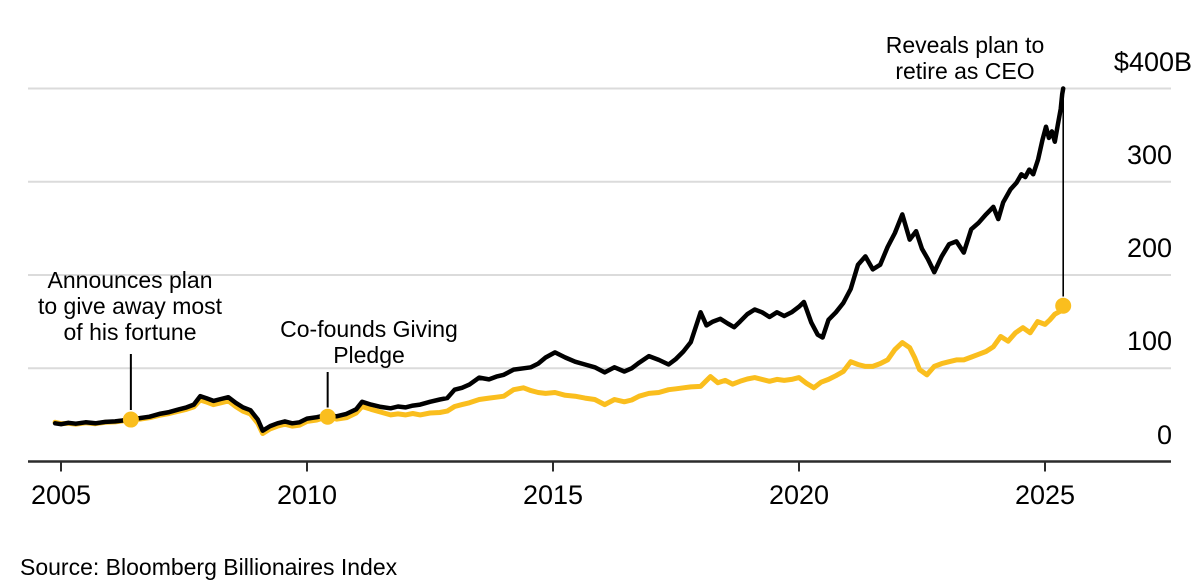 The width and height of the screenshot is (1200, 586). I want to click on annotation-line: to give away most, so click(130, 306).